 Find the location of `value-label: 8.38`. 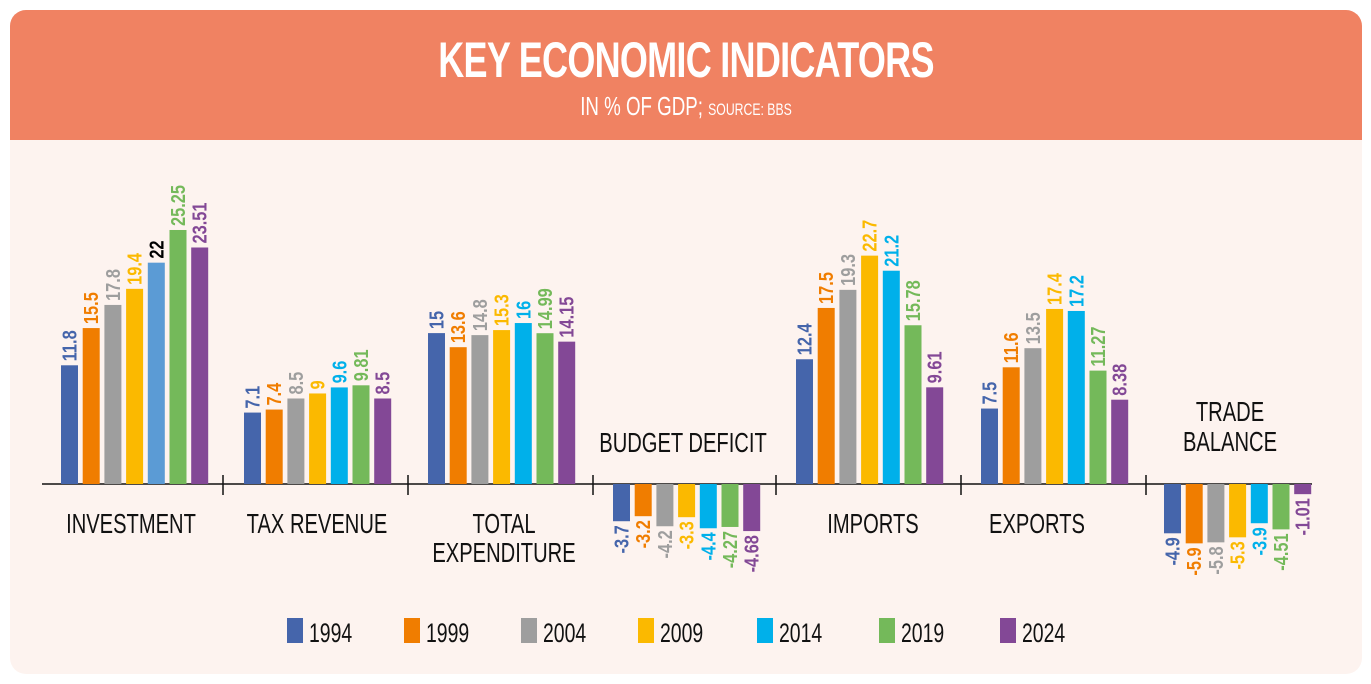

value-label: 8.38 is located at coordinates (1119, 380).